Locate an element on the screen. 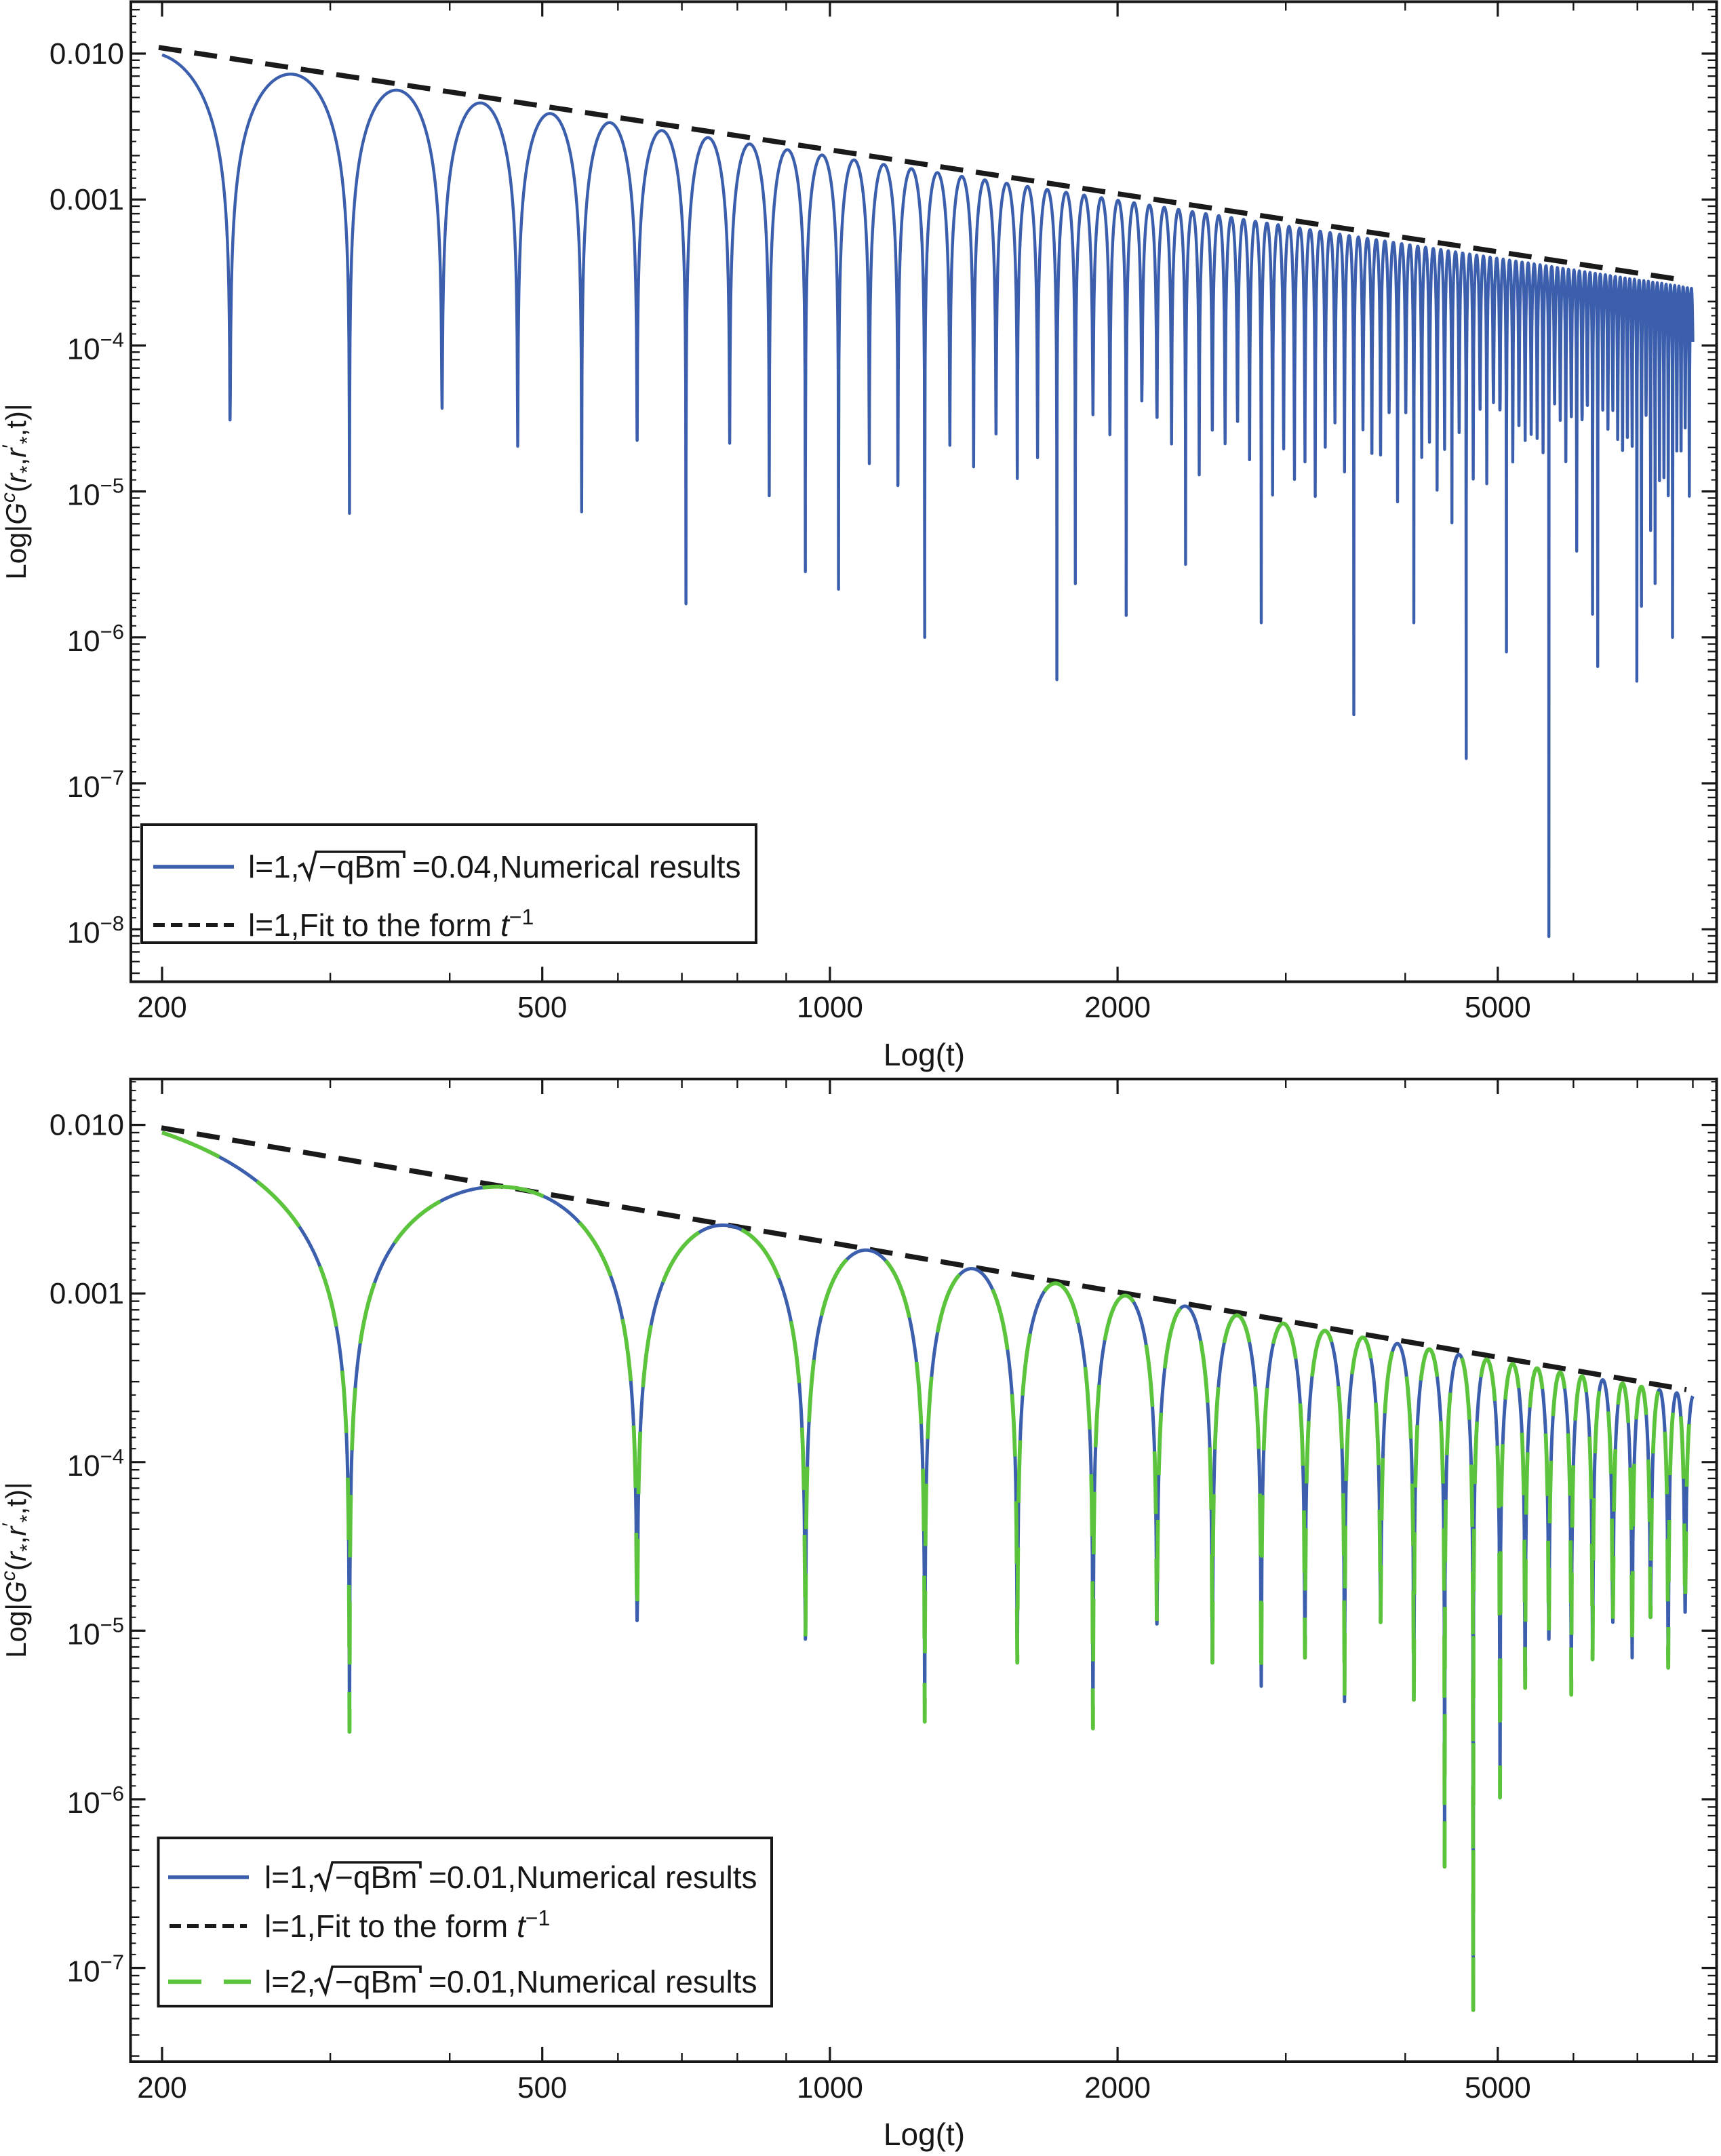 The image size is (1721, 2156). svg-text: 10⁻⁵ is located at coordinates (95, 1632).